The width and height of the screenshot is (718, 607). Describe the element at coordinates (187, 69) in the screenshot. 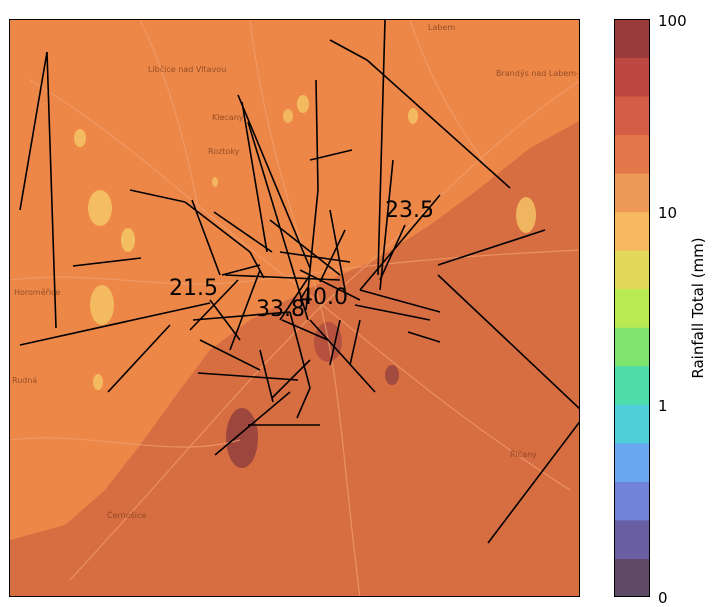

I see `place-label: Libčice nad Vltavou` at that location.